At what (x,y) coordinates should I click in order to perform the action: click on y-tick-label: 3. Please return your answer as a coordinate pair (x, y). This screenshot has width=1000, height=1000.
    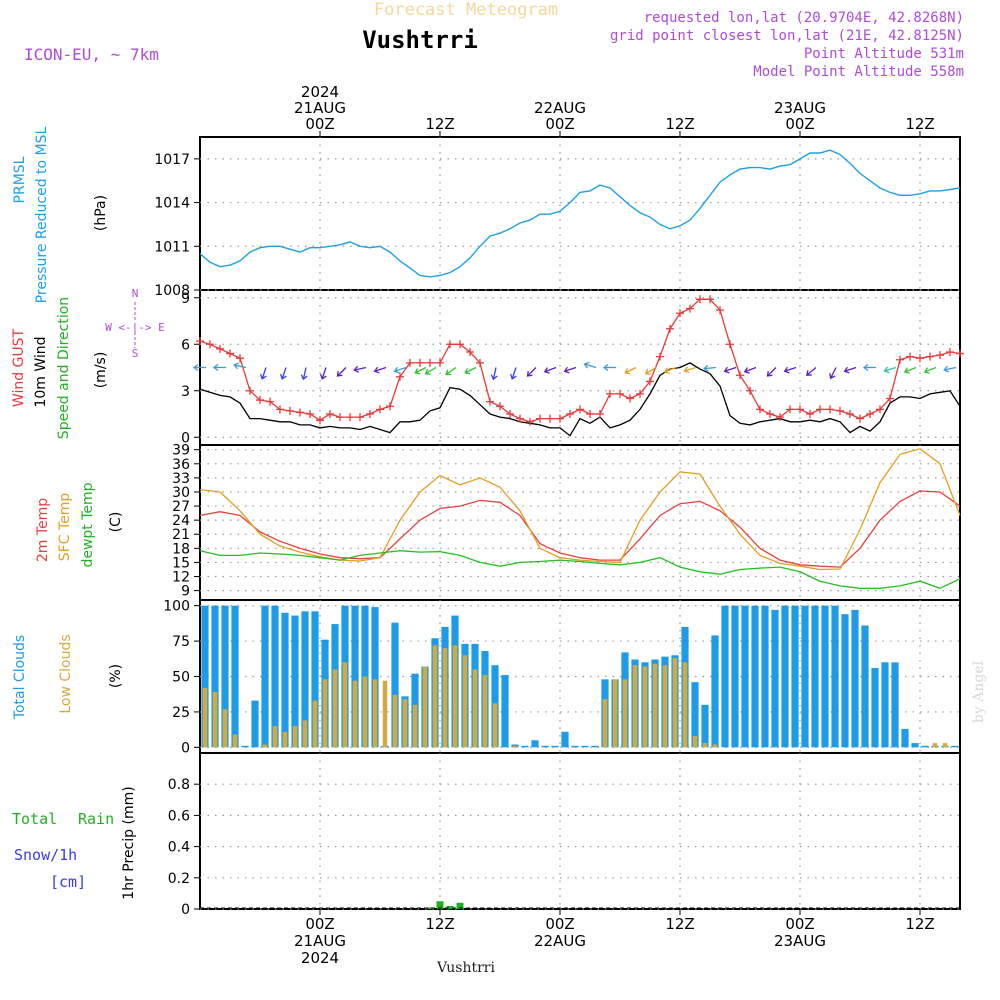
    Looking at the image, I should click on (185, 392).